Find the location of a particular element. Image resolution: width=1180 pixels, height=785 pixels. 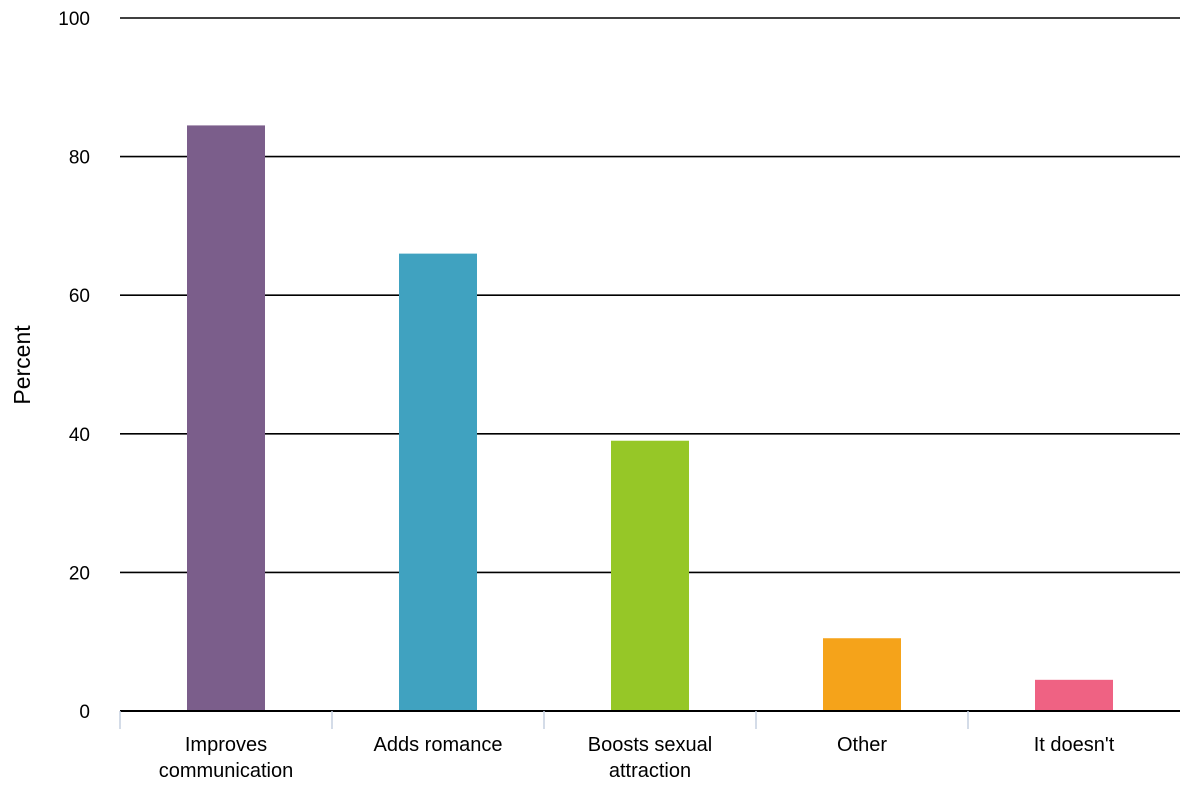

x-category-label-line: Boosts sexual is located at coordinates (650, 745).